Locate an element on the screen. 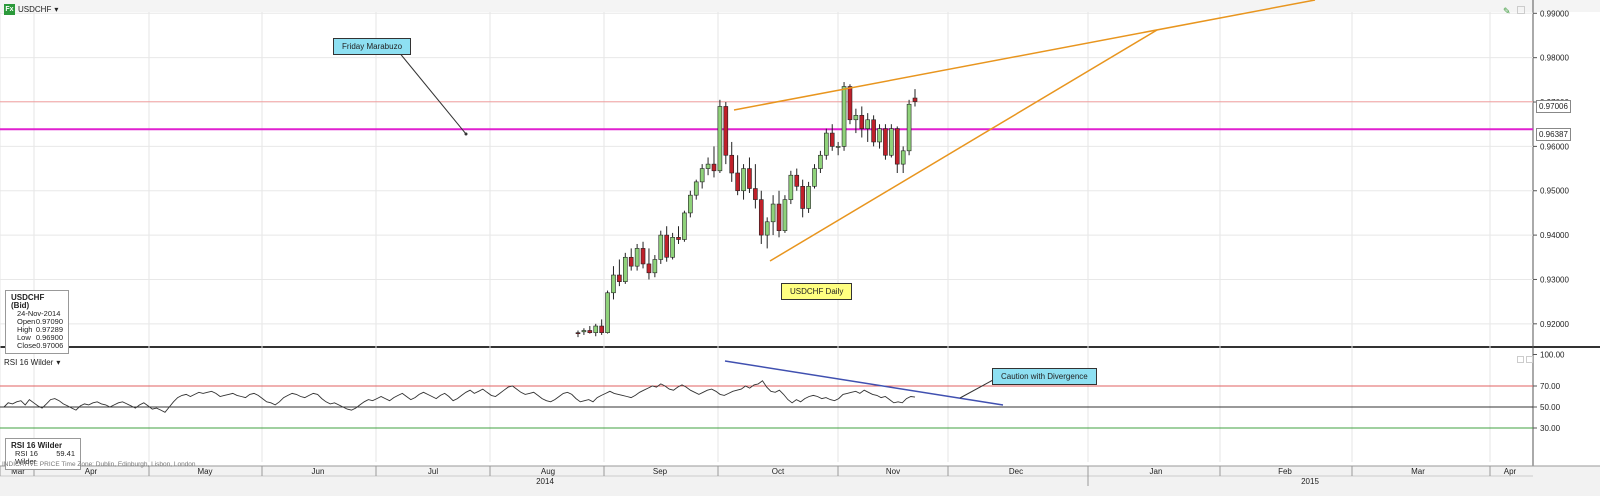 This screenshot has height=496, width=1600. pencil-icon: ✎ is located at coordinates (1507, 11).